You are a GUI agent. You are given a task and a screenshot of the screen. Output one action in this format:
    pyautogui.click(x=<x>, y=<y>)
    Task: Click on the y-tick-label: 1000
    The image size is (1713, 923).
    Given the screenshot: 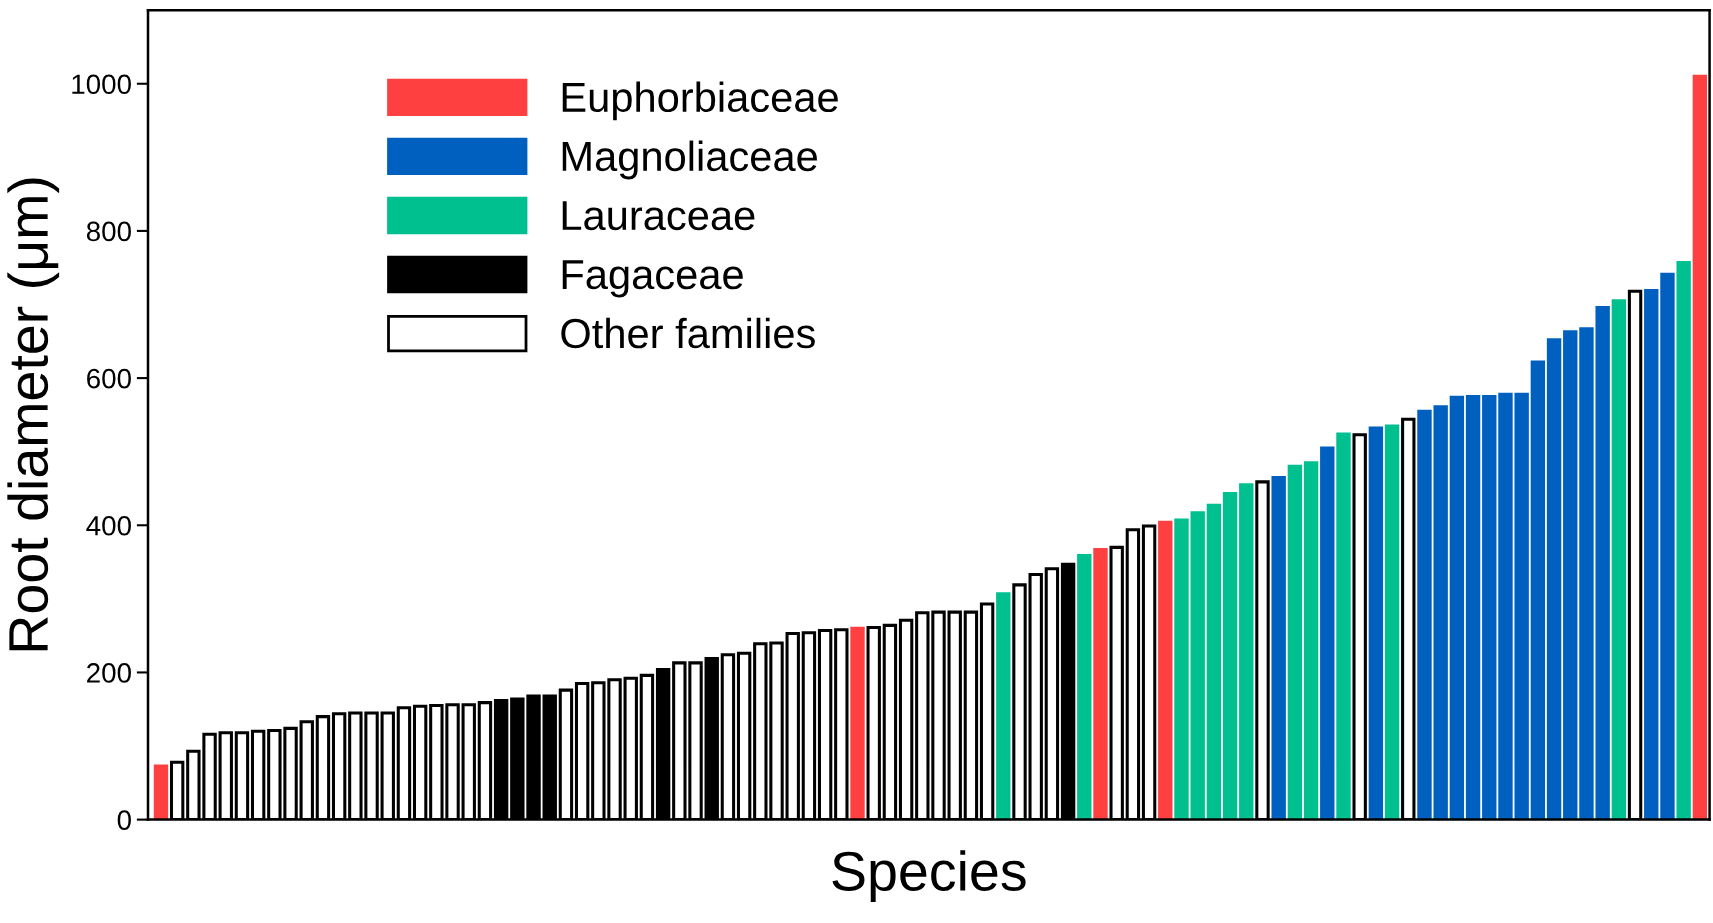 What is the action you would take?
    pyautogui.click(x=101, y=84)
    